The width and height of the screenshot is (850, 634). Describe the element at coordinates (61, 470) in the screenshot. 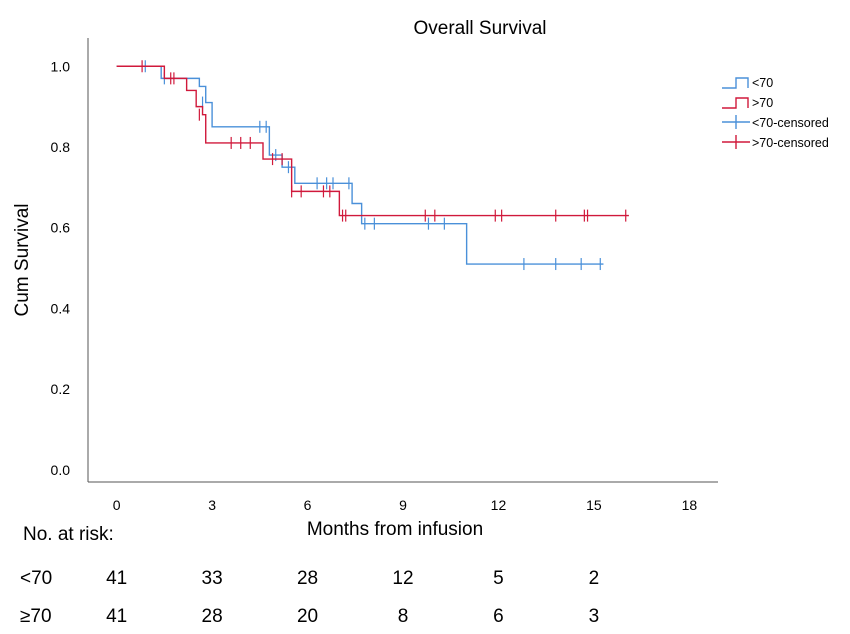

I see `y-tick-label: 0.0` at that location.